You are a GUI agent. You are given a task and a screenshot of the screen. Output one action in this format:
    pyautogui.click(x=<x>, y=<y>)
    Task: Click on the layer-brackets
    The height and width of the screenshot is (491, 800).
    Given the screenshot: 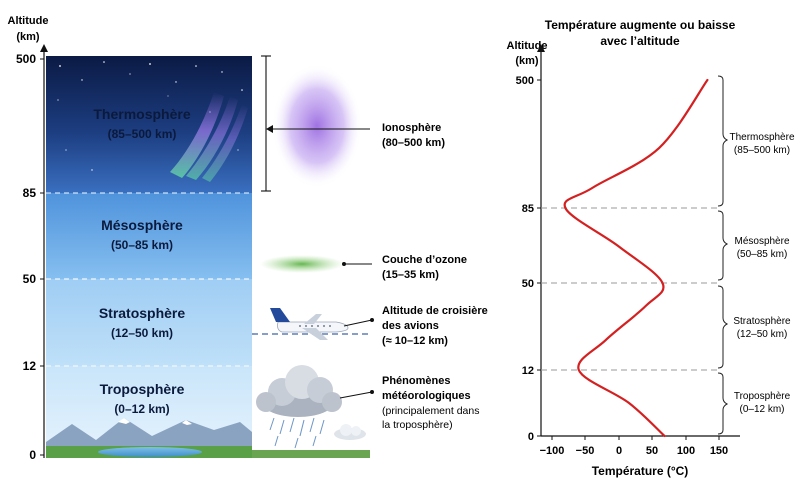 What is the action you would take?
    pyautogui.click(x=723, y=255)
    